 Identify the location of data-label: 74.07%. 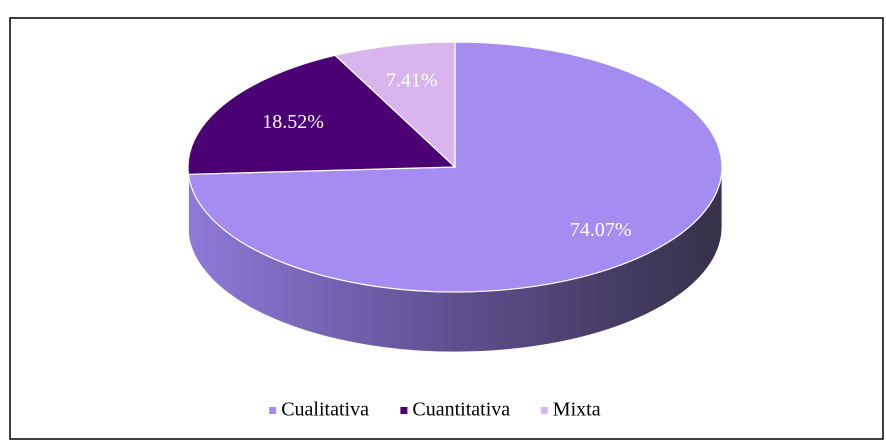
(601, 230).